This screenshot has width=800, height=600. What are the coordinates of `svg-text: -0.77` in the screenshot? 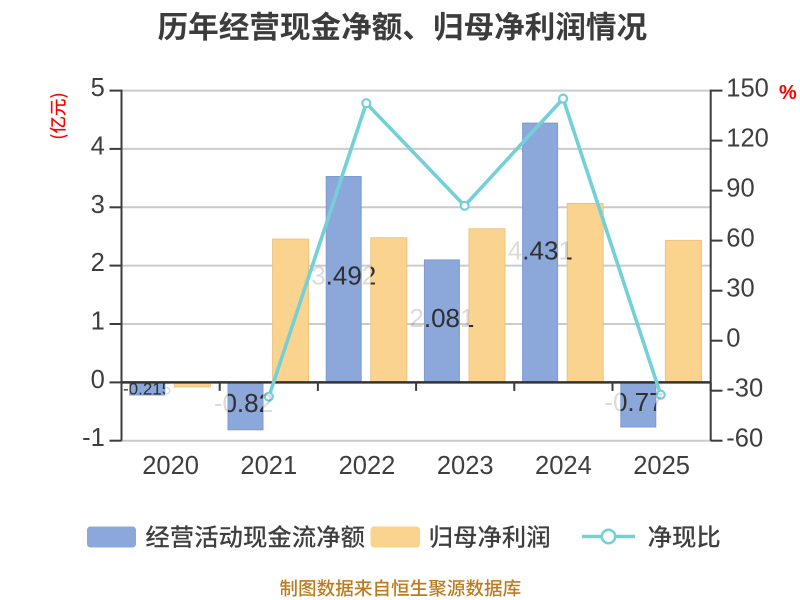 It's located at (633, 402).